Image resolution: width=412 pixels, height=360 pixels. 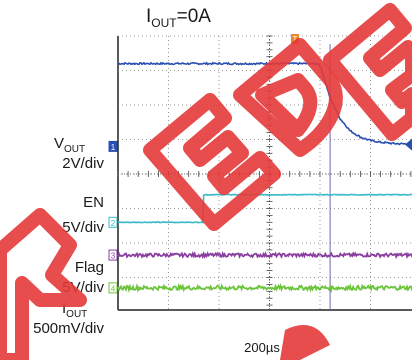 What do you see at coordinates (264, 288) in the screenshot?
I see `iout-trace` at bounding box center [264, 288].